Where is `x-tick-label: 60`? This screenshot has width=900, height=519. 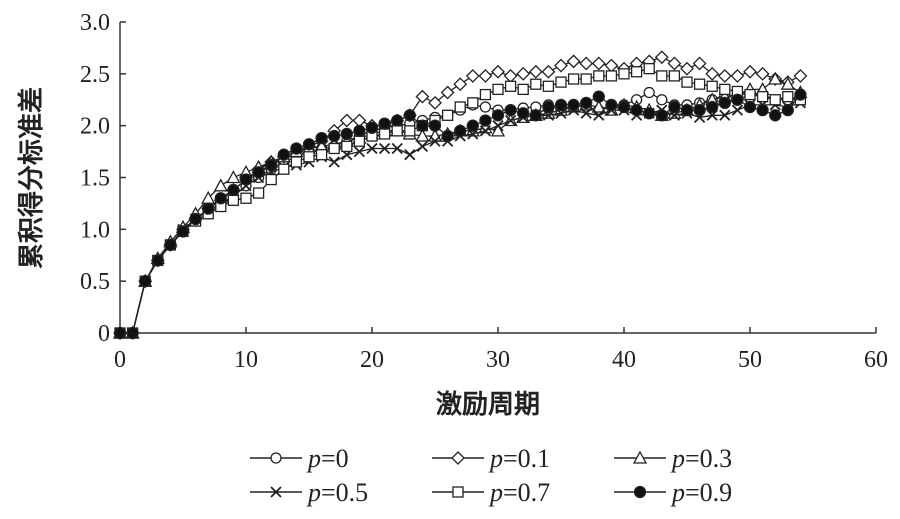 x-tick-label: 60 is located at coordinates (876, 360).